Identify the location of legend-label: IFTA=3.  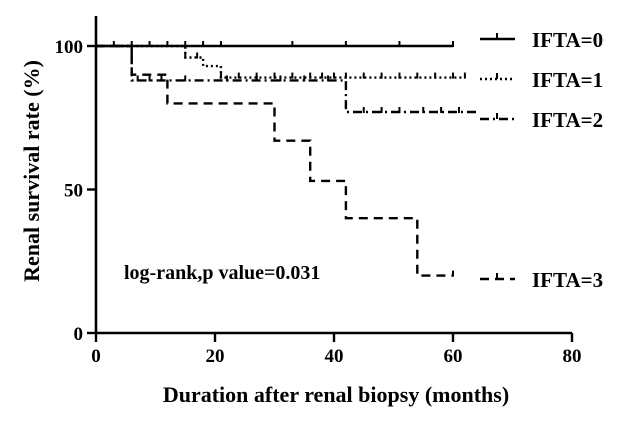
(567, 280).